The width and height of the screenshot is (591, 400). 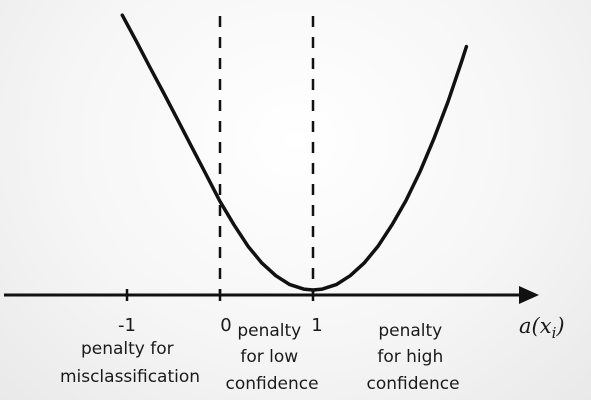 I want to click on annotation-high-confidence-line-2: for high, so click(x=410, y=357).